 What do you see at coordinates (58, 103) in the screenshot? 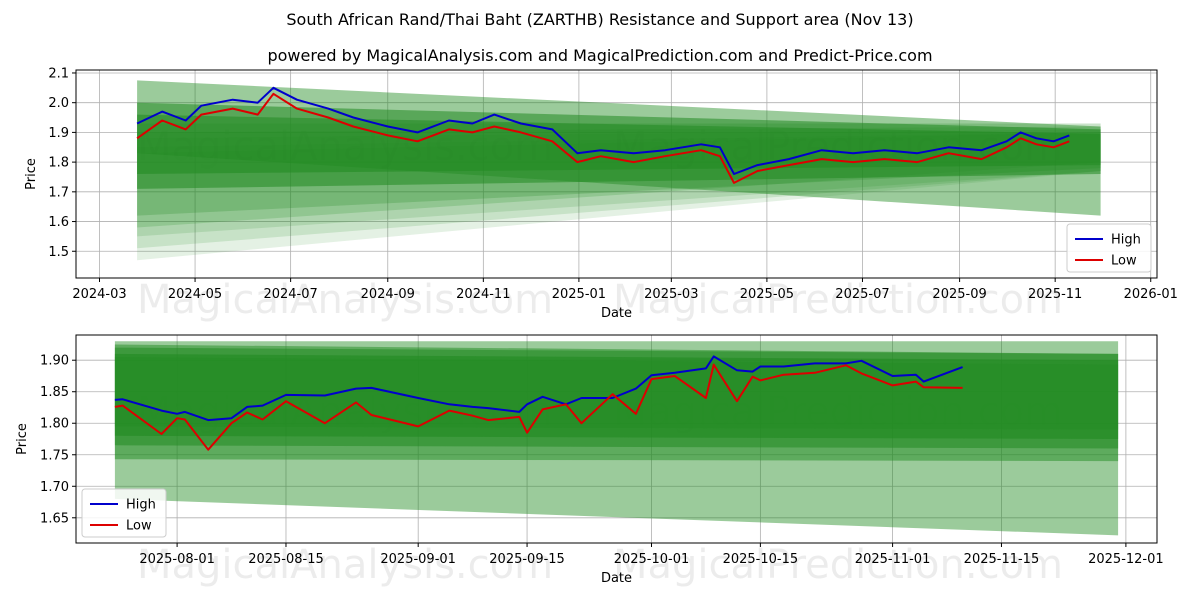
I see `y-tick-label: 2.0` at bounding box center [58, 103].